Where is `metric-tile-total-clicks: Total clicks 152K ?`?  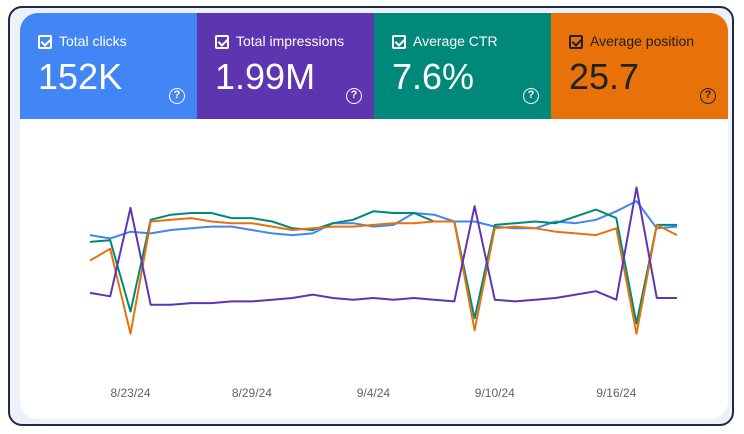 metric-tile-total-clicks: Total clicks 152K ? is located at coordinates (108, 66).